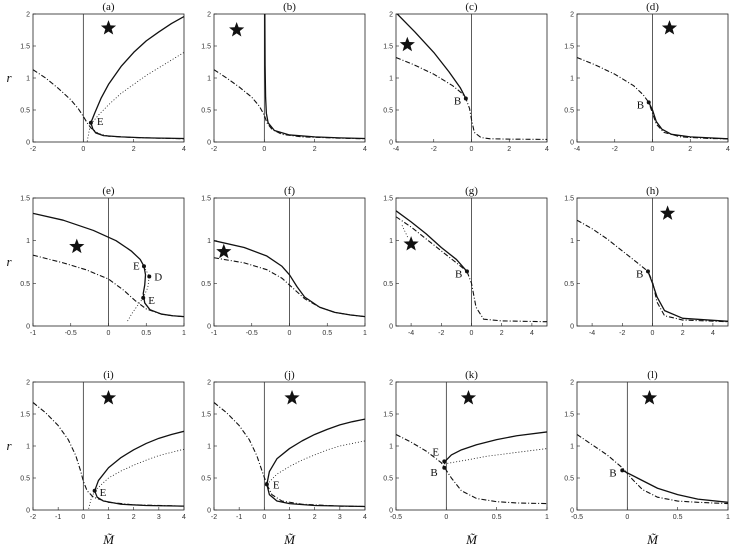  Describe the element at coordinates (108, 7) in the screenshot. I see `panel-title: (a)` at that location.